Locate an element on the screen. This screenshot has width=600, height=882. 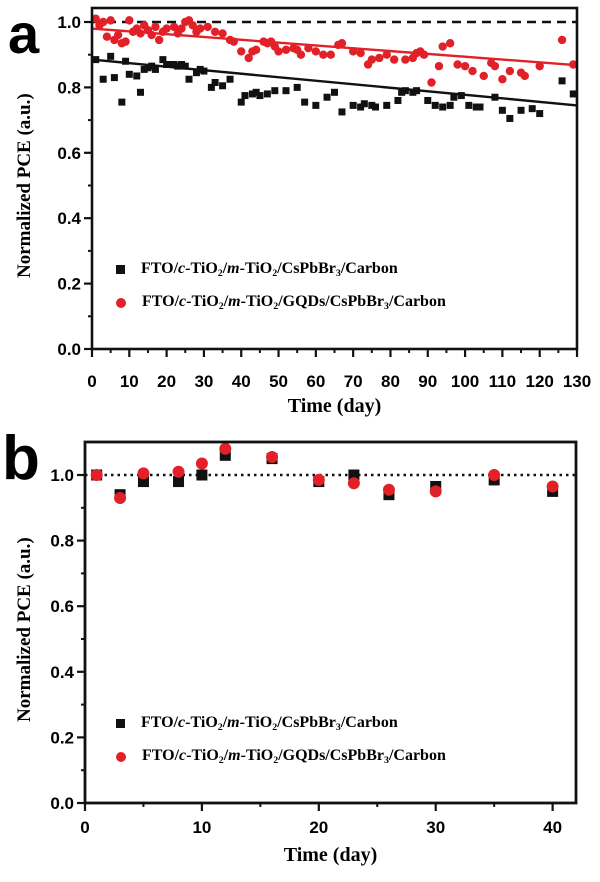
x-tick-label: 20 is located at coordinates (166, 381).